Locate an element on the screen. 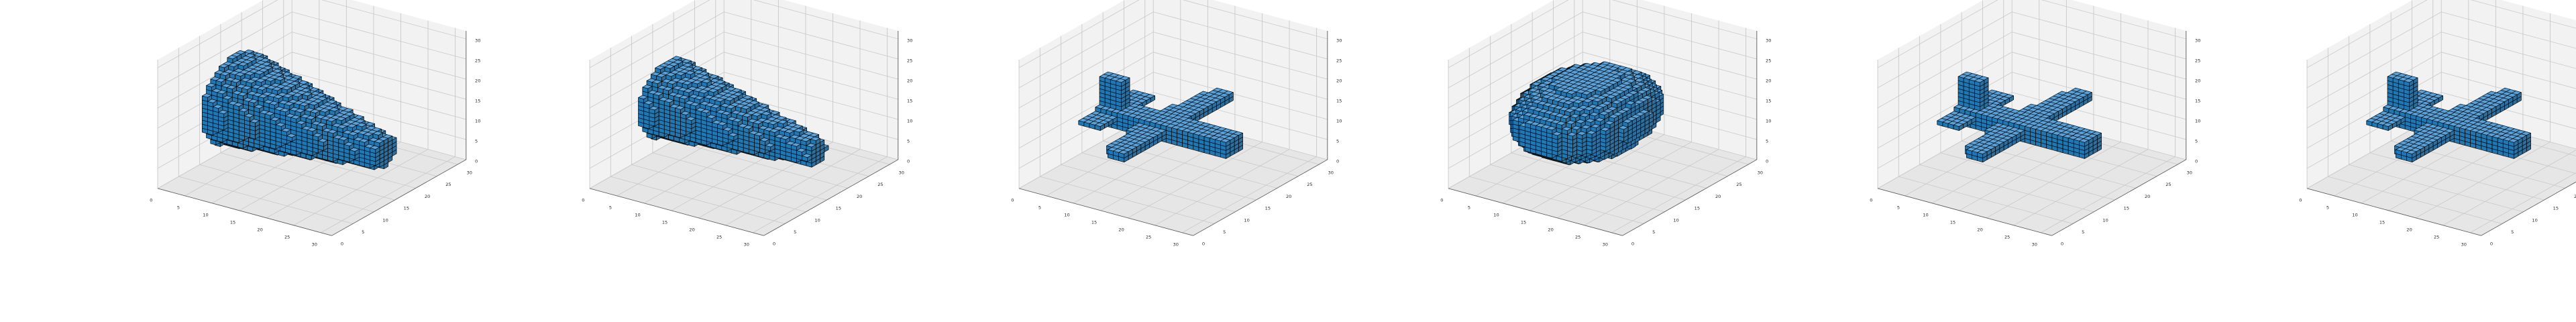  y-axis-line is located at coordinates (399, 197).